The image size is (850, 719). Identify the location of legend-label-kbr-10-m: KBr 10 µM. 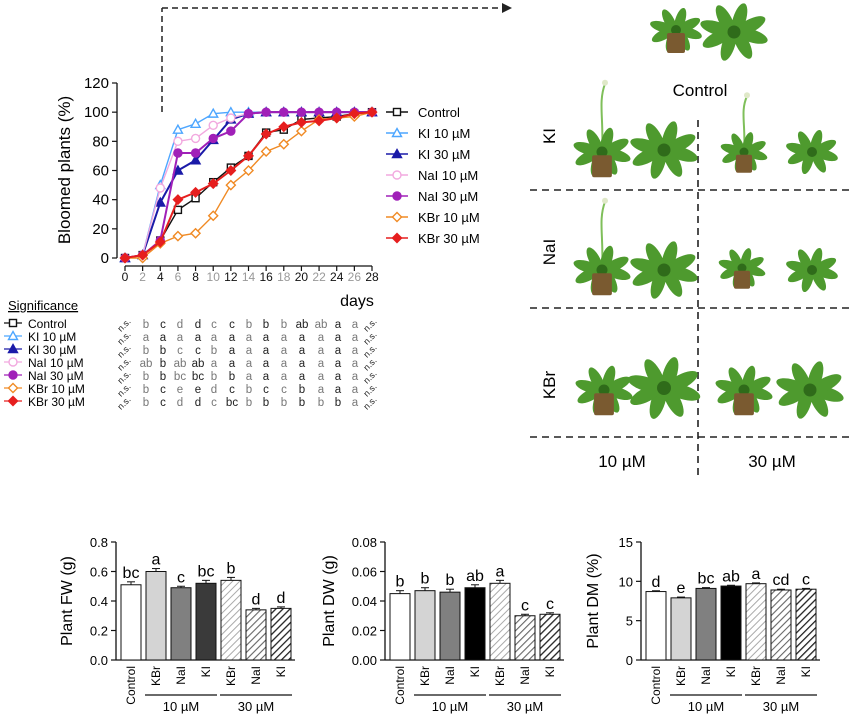
(449, 217).